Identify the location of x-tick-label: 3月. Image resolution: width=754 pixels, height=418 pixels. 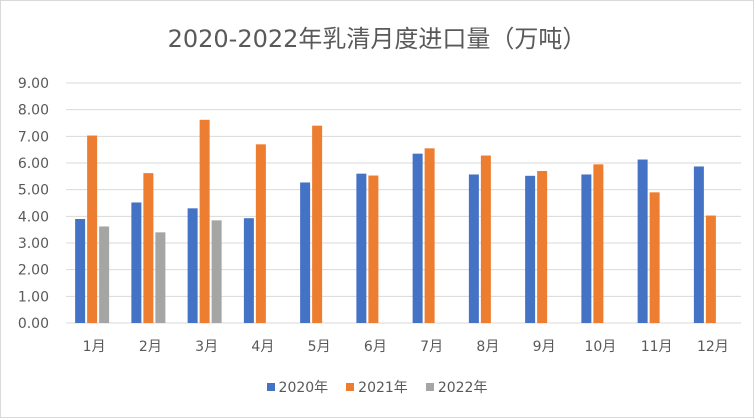
(206, 347).